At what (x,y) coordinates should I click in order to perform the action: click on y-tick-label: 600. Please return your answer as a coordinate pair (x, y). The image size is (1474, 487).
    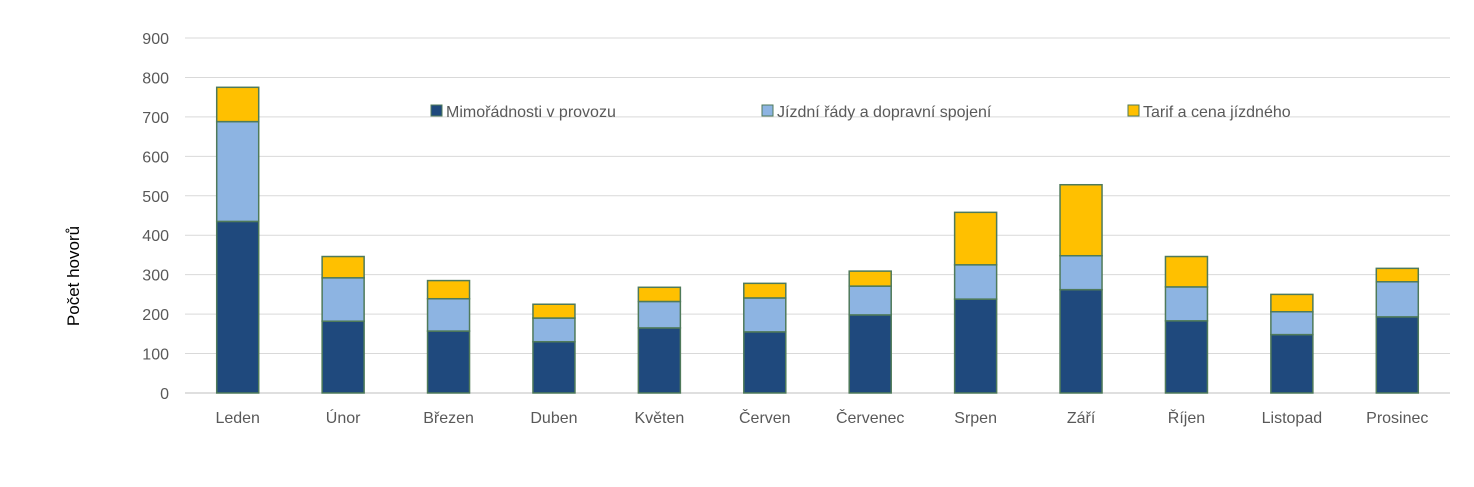
    Looking at the image, I should click on (155, 157).